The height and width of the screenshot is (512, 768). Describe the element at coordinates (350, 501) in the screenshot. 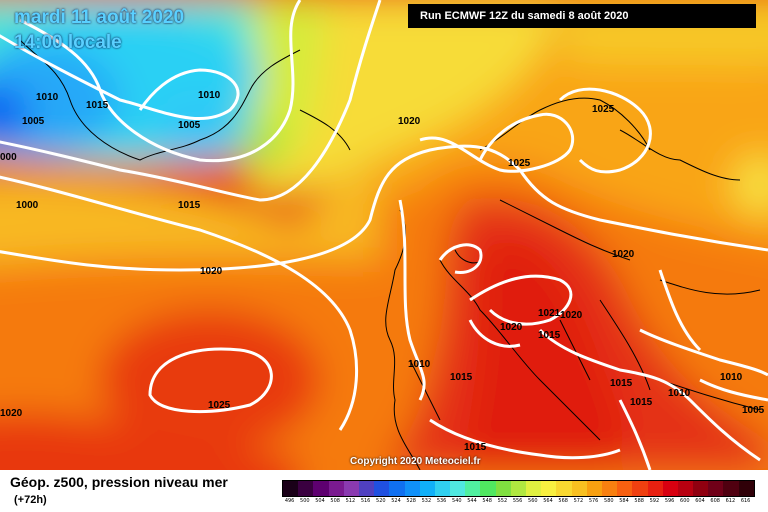

I see `legend-value: 512` at that location.